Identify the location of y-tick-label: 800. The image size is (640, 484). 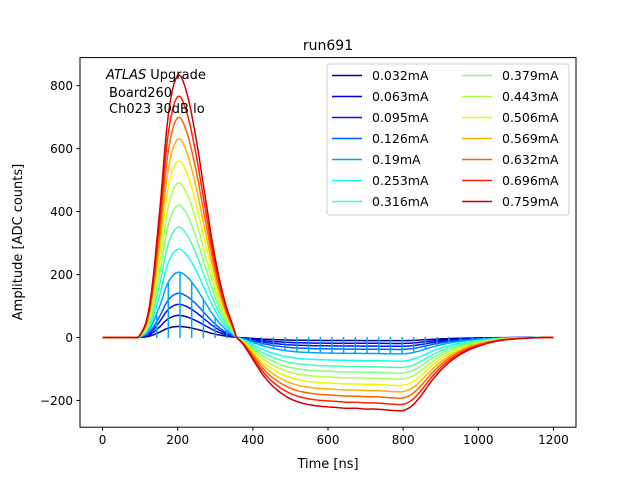
(61, 86).